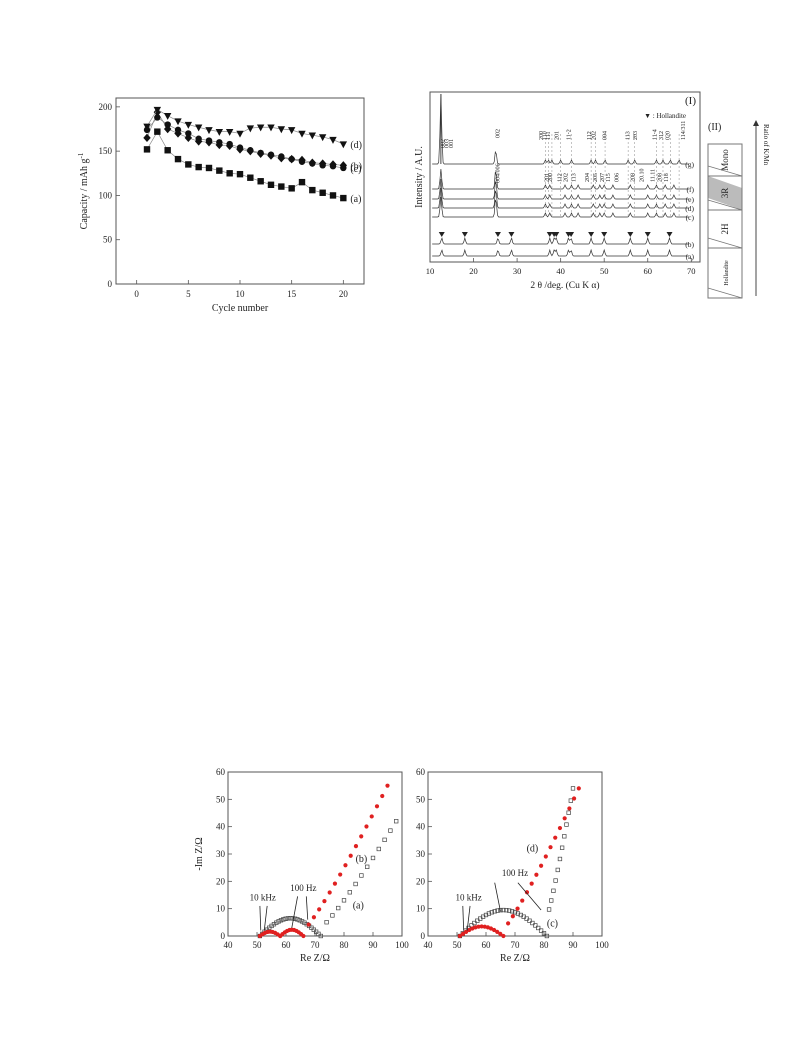 The height and width of the screenshot is (1059, 793). I want to click on y-tick-label: 30, so click(221, 854).